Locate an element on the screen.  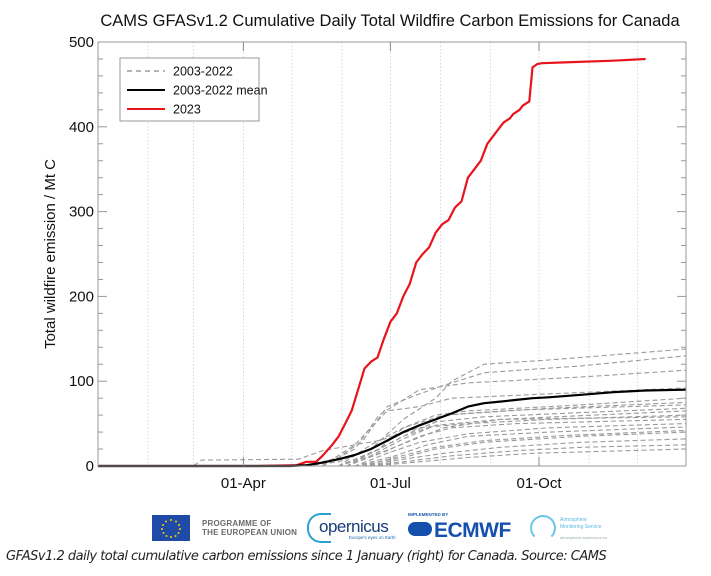
eu-programme-text: PROGRAMME OF THE EUROPEAN UNION is located at coordinates (249, 528).